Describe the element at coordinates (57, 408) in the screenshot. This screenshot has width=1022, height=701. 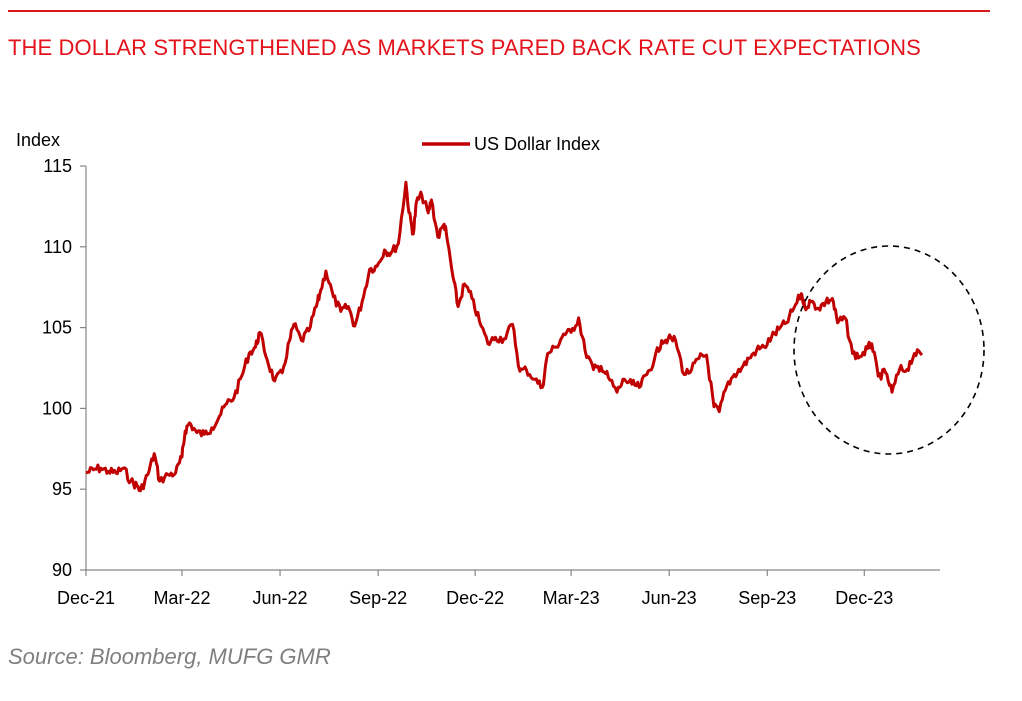
I see `y-tick-label: 100` at that location.